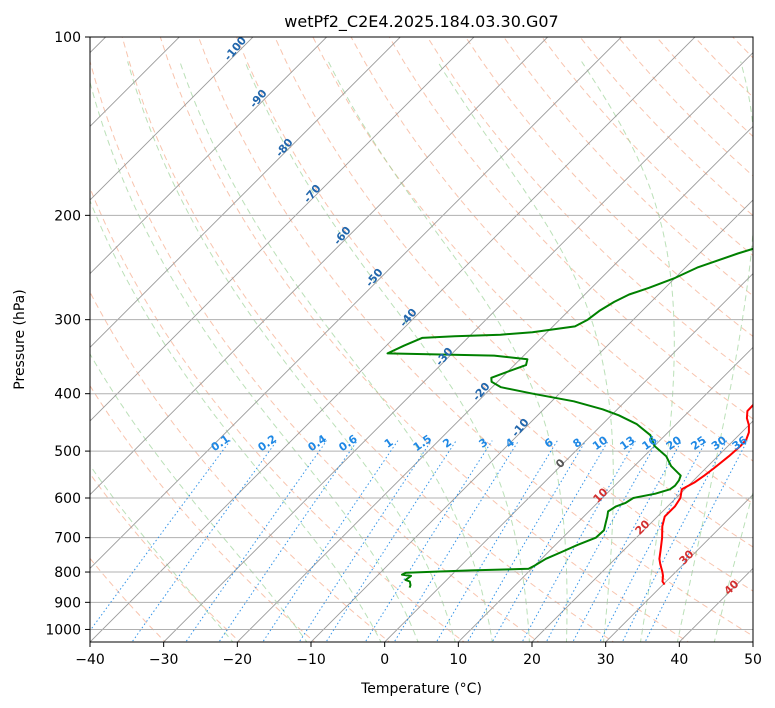 This screenshot has height=708, width=775. Describe the element at coordinates (67, 395) in the screenshot. I see `y-tick-label: 400` at that location.